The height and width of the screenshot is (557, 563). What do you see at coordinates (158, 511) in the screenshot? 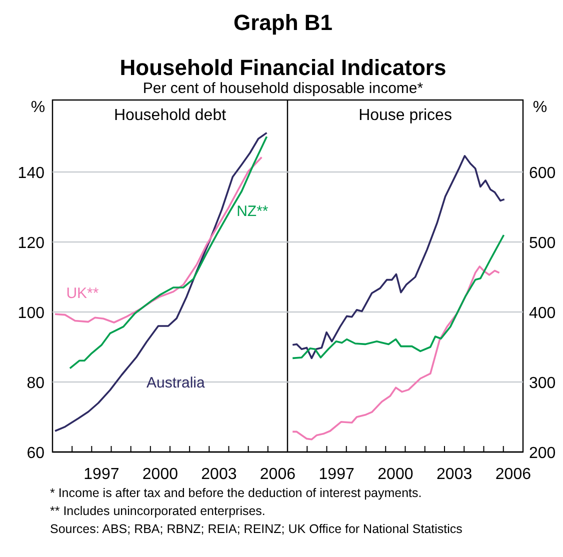
I see `text: ** Includes unincorporated enterprises.` at bounding box center [158, 511].